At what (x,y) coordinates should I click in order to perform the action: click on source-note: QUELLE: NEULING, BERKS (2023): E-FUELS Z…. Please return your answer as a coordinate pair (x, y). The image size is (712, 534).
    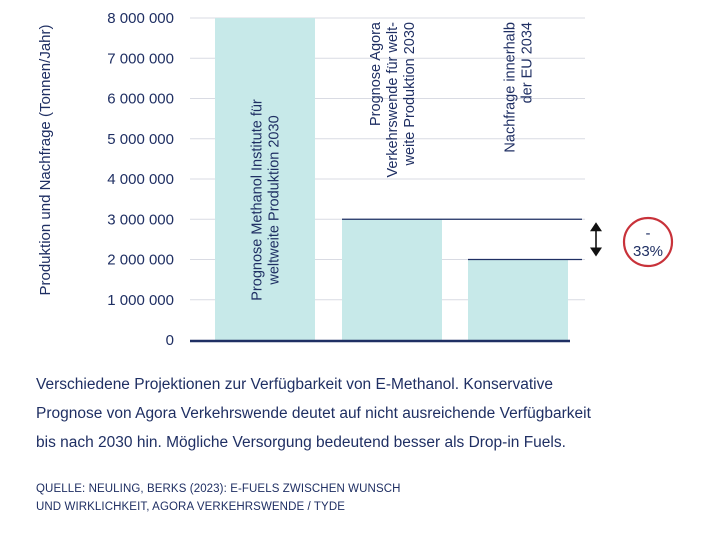
    Looking at the image, I should click on (361, 498).